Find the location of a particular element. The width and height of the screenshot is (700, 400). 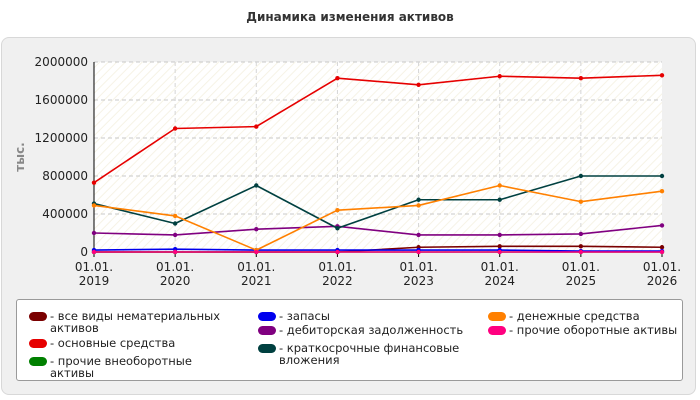

legend-item: - все виды нематериальных активов is located at coordinates (131, 322).